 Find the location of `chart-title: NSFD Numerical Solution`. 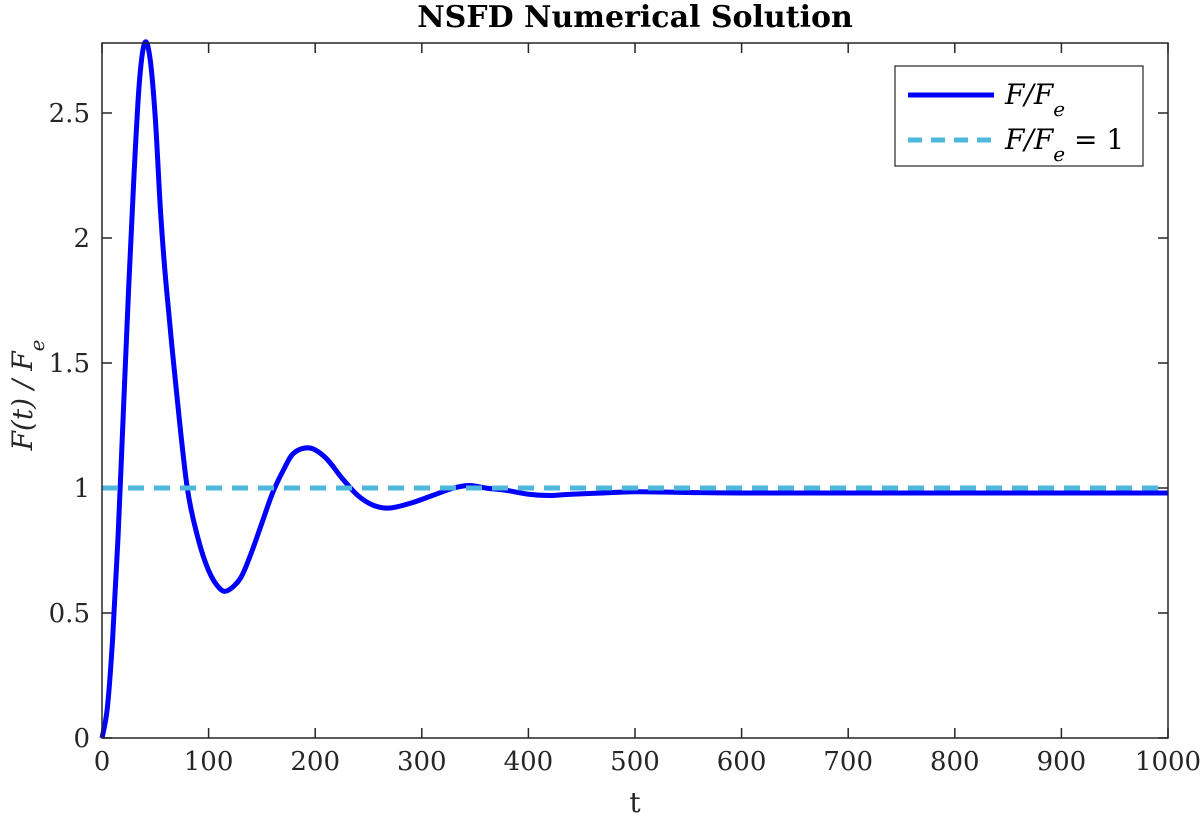

chart-title: NSFD Numerical Solution is located at coordinates (635, 17).